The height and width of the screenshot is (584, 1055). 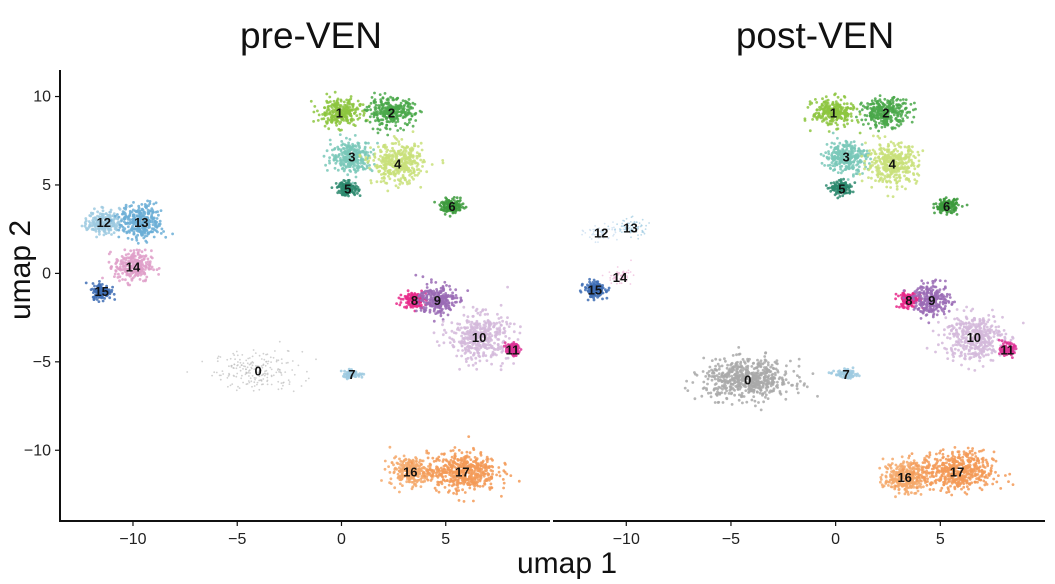 I want to click on x-tick-label: −10, so click(x=132, y=539).